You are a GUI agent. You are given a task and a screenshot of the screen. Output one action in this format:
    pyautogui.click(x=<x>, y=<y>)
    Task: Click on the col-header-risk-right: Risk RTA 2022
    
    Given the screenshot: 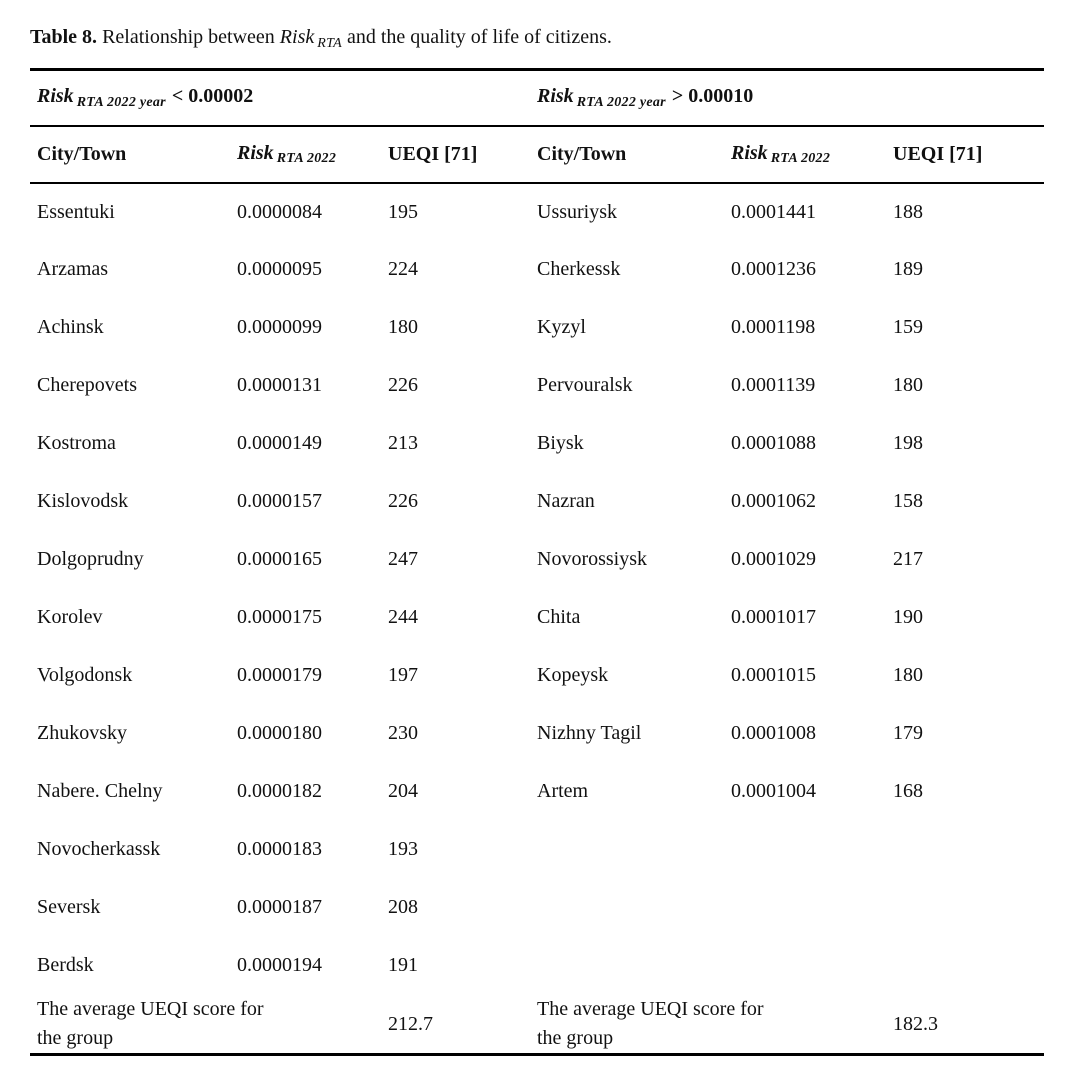 What is the action you would take?
    pyautogui.click(x=805, y=154)
    